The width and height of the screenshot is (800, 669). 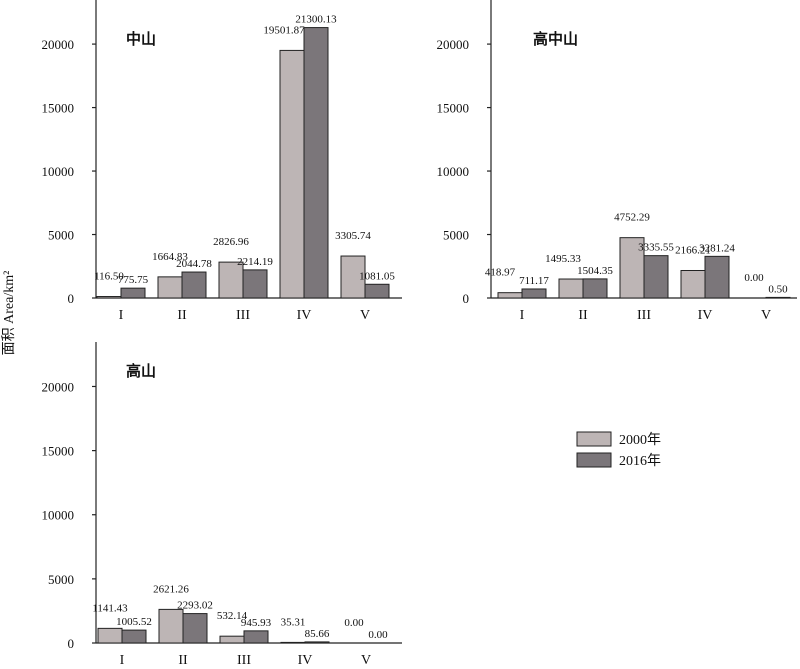 I want to click on data-label: 1081.05, so click(x=377, y=276).